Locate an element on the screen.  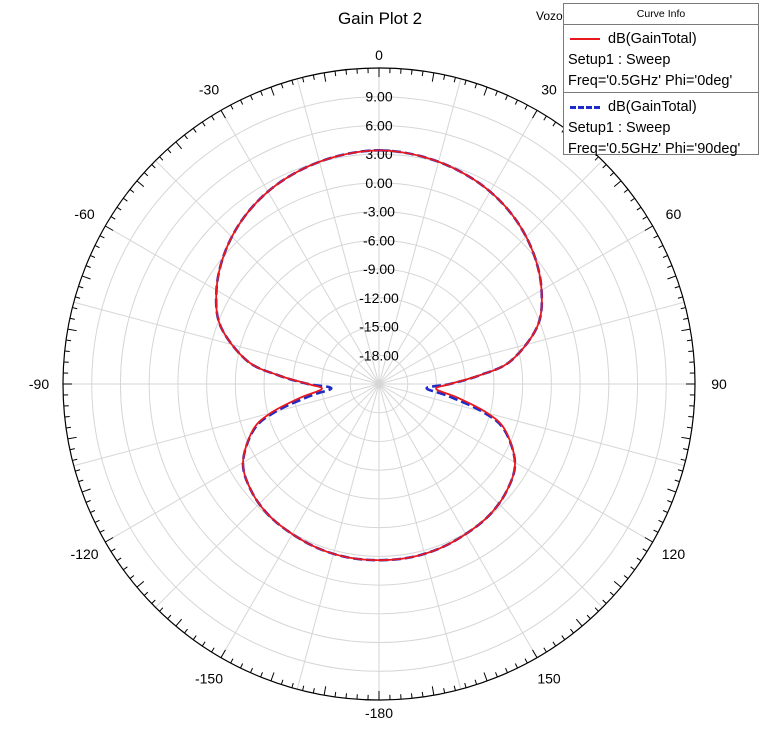
angle-label: -180 is located at coordinates (379, 713).